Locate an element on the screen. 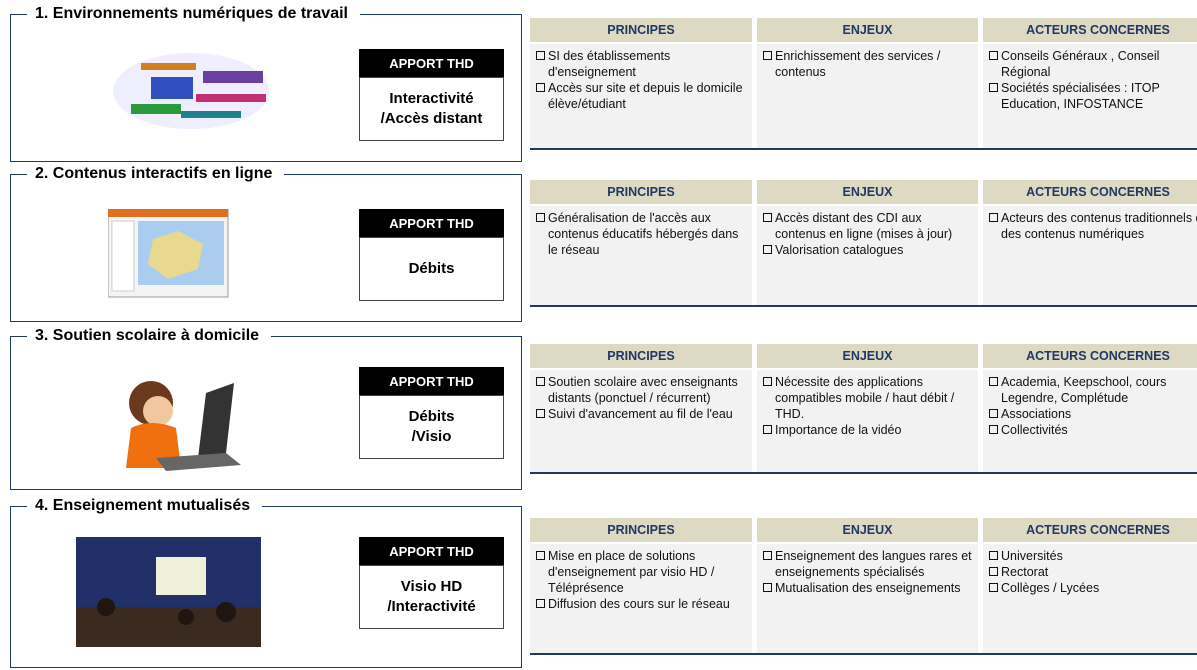 This screenshot has width=1197, height=670. apport-line: /Interactivité is located at coordinates (431, 606).